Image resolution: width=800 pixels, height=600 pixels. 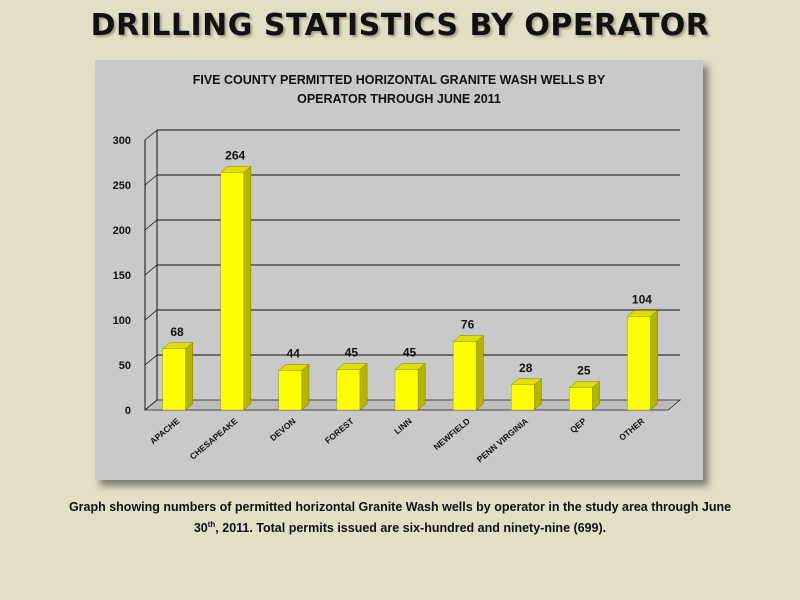 What do you see at coordinates (177, 332) in the screenshot?
I see `data-label: 68` at bounding box center [177, 332].